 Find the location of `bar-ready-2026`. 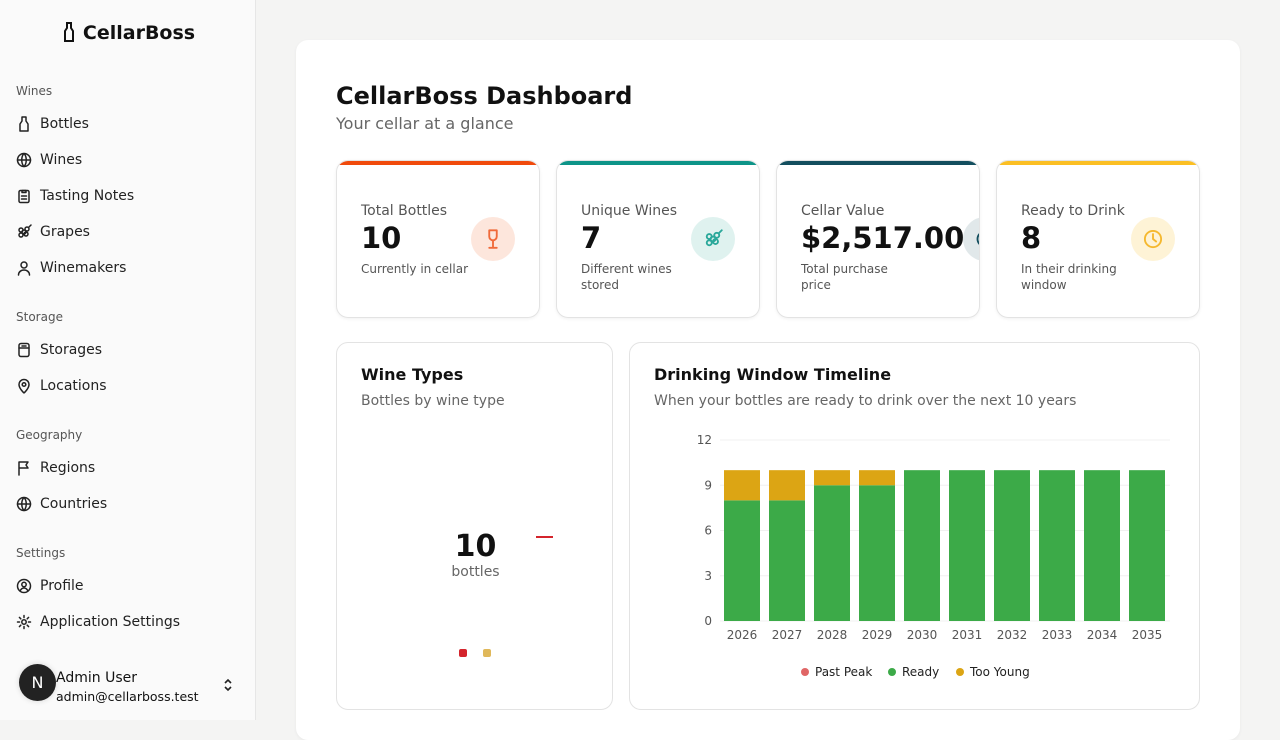

bar-ready-2026 is located at coordinates (742, 560).